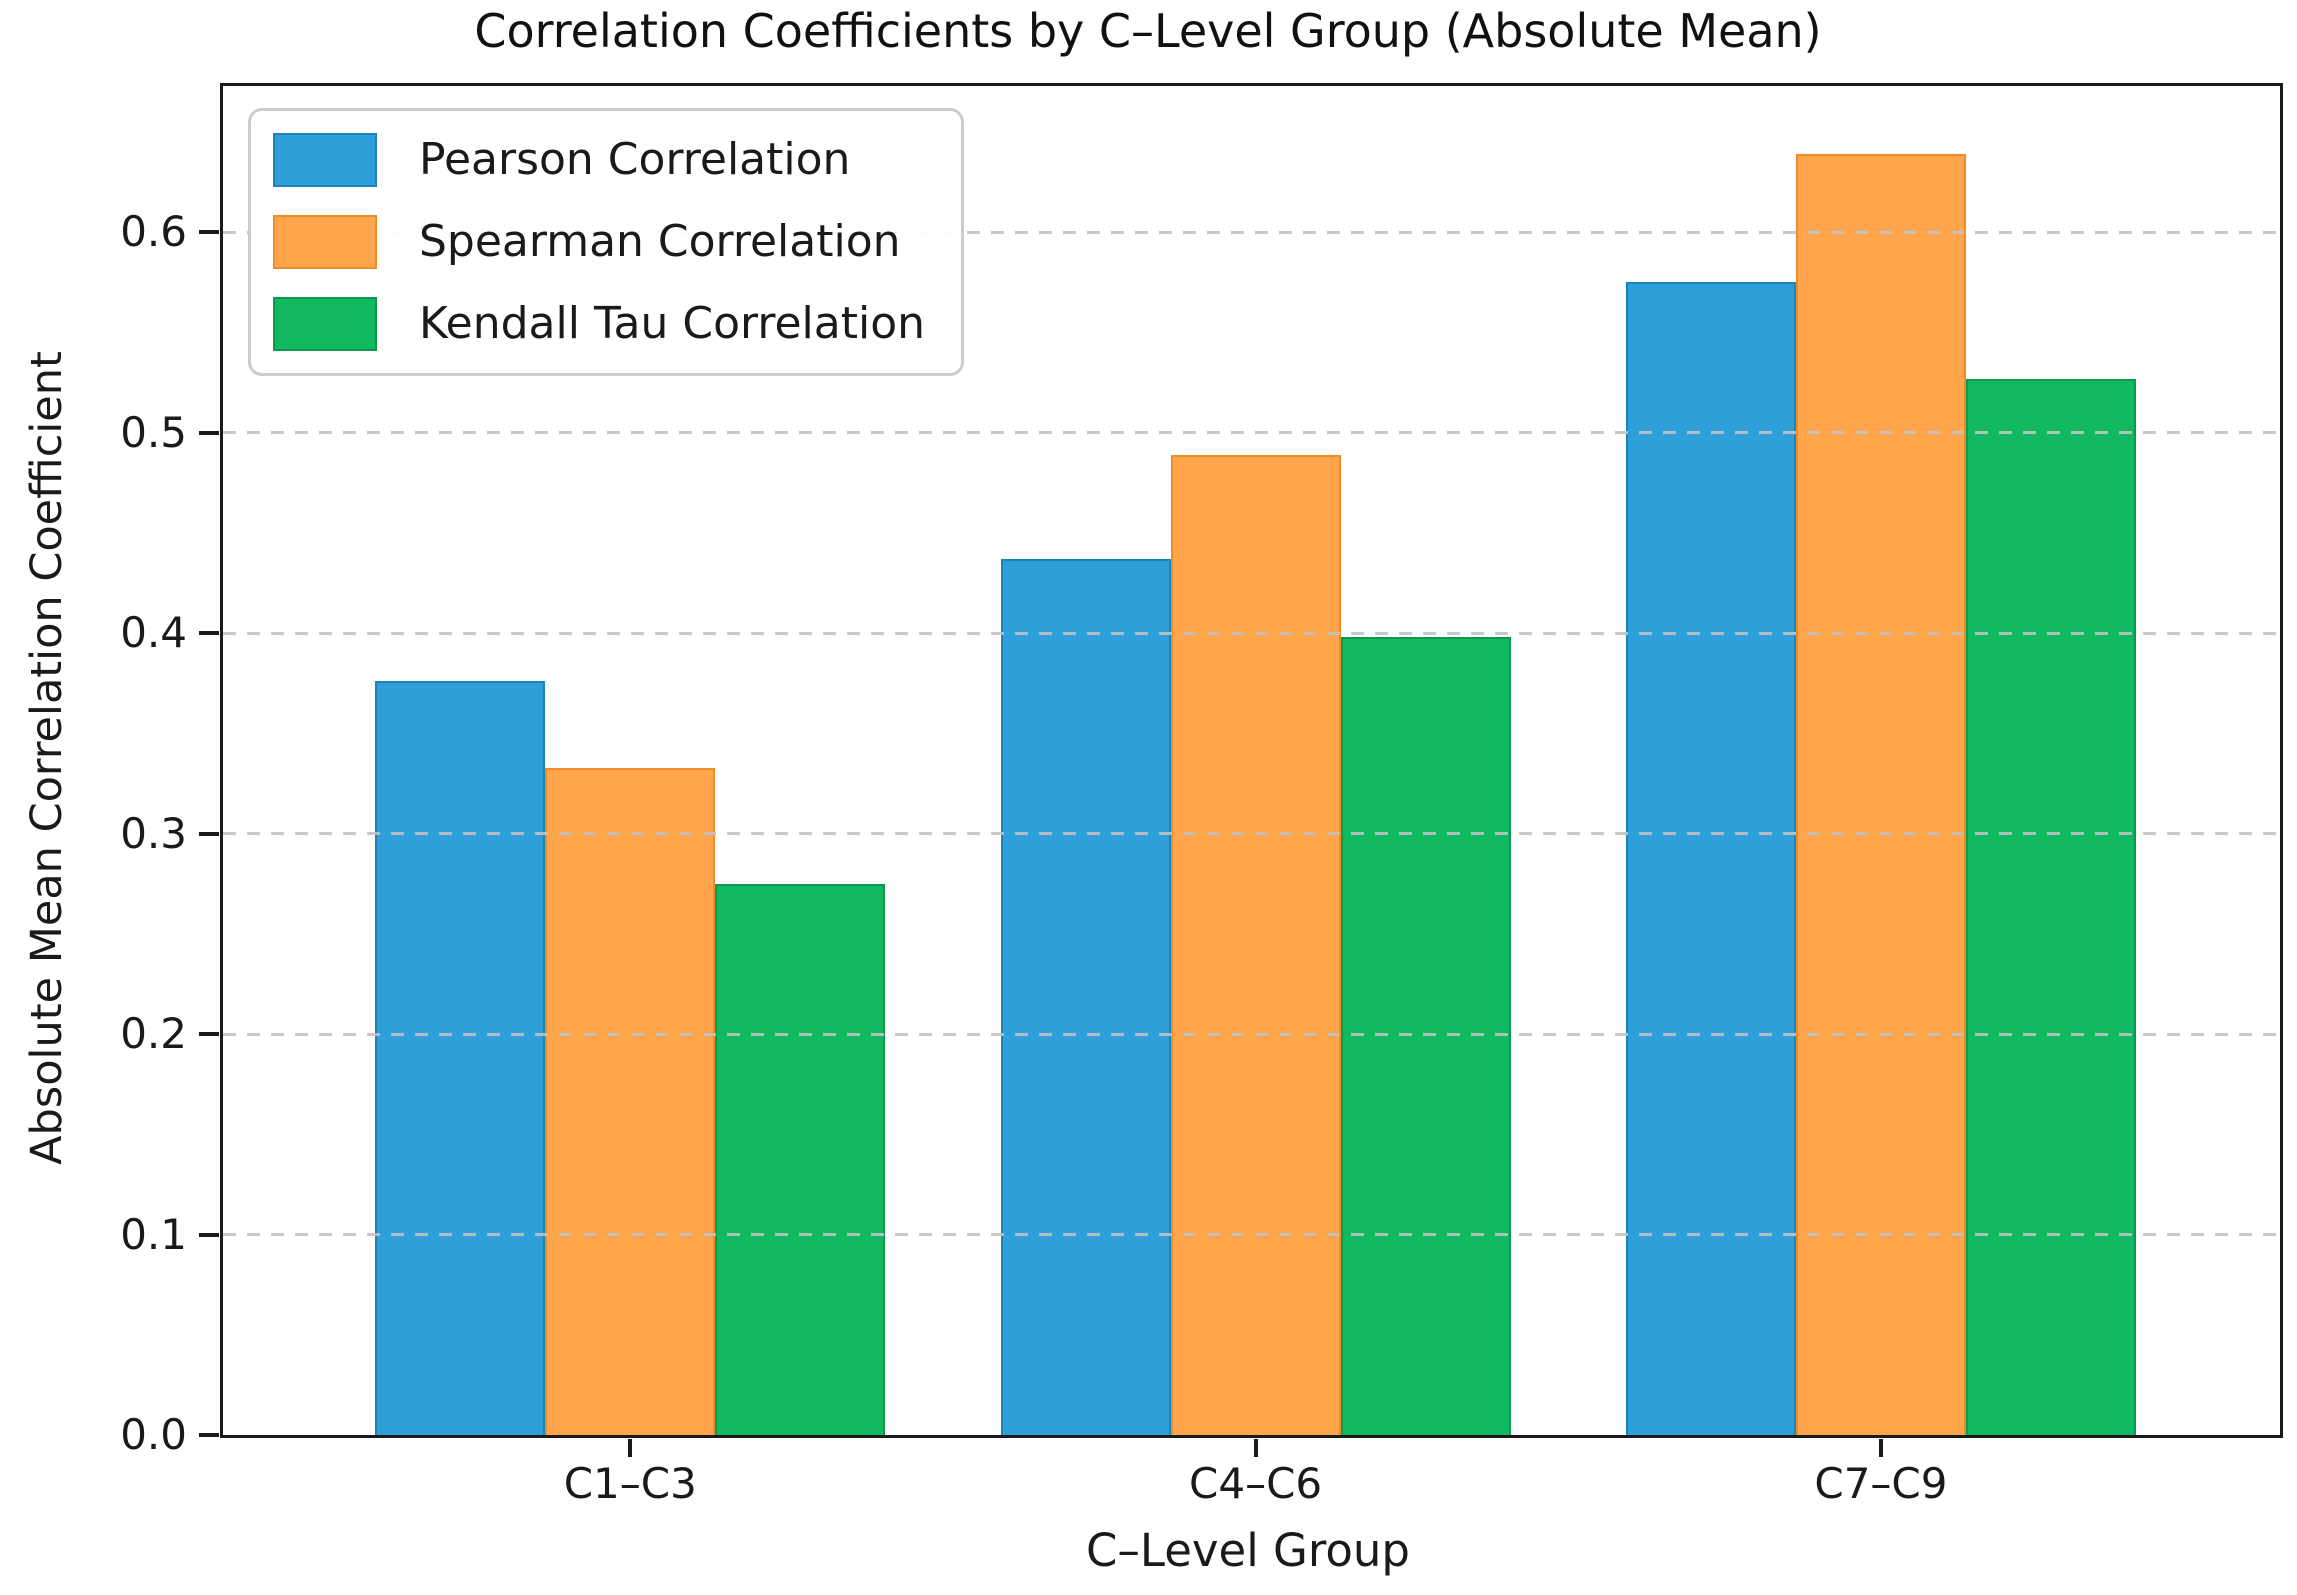  What do you see at coordinates (660, 241) in the screenshot?
I see `legend-label: Spearman Correlation` at bounding box center [660, 241].